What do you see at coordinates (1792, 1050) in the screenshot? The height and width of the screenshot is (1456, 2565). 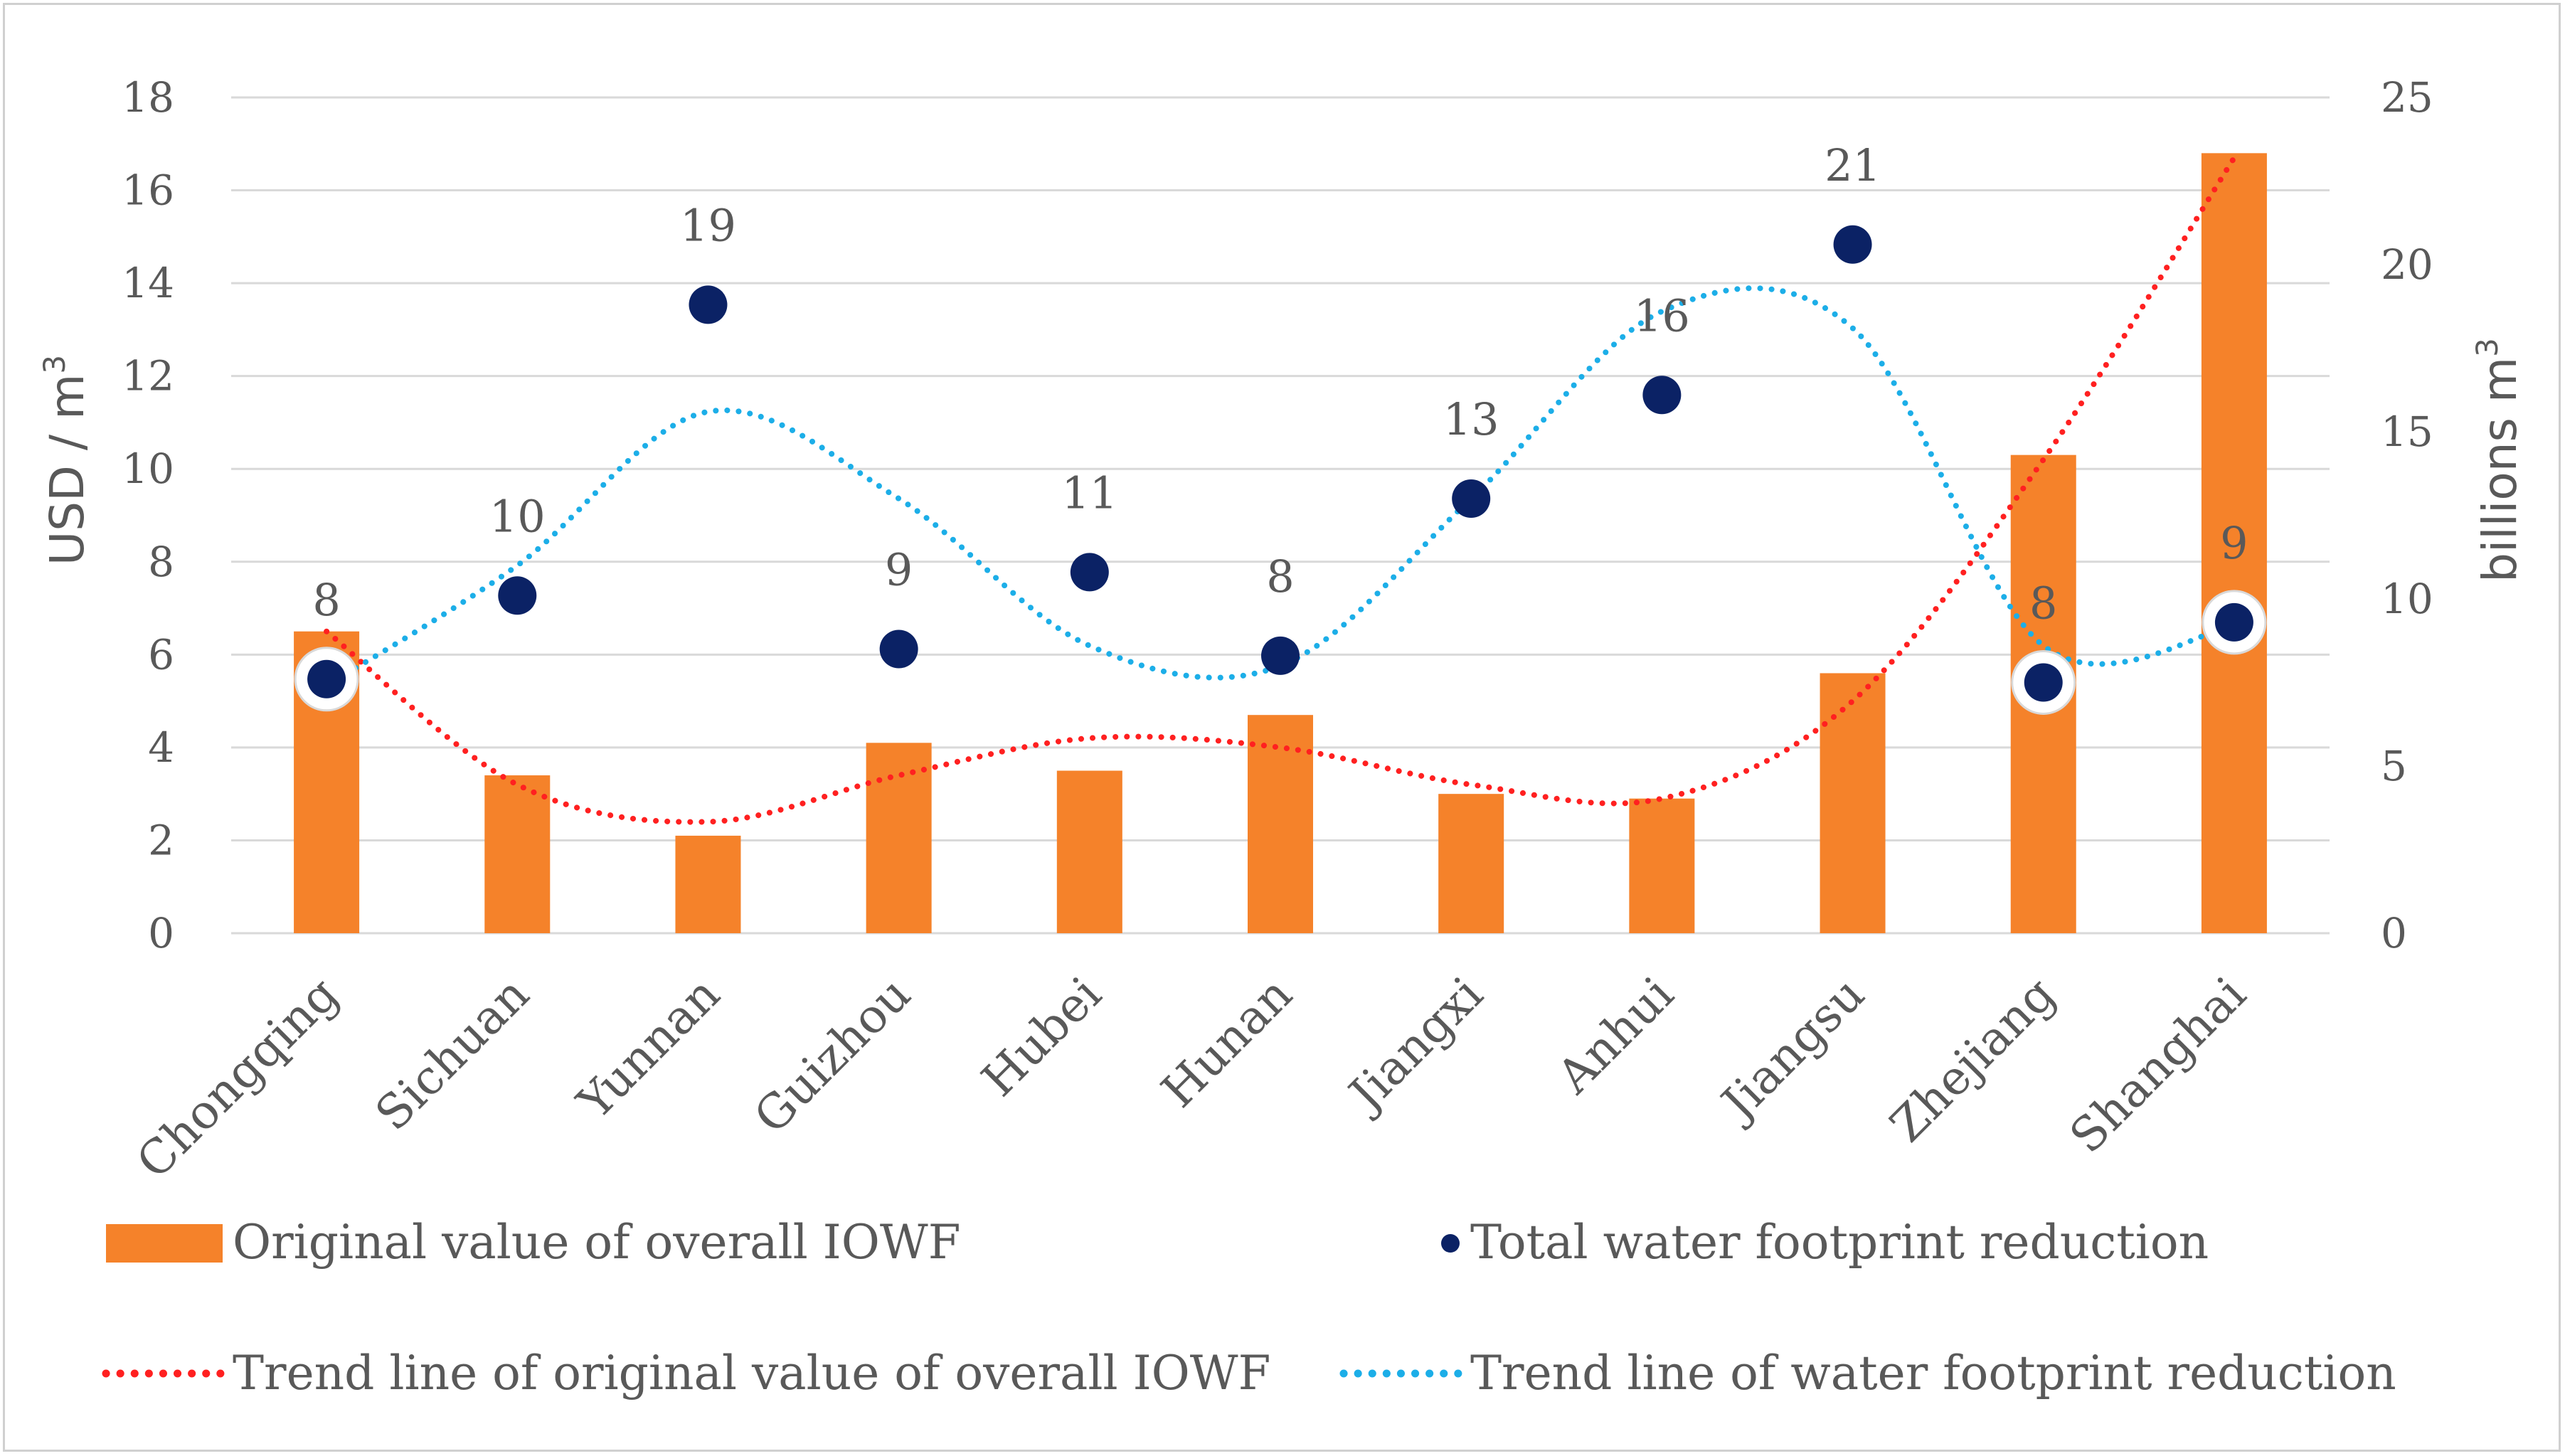 I see `category-label: Jiangsu` at bounding box center [1792, 1050].